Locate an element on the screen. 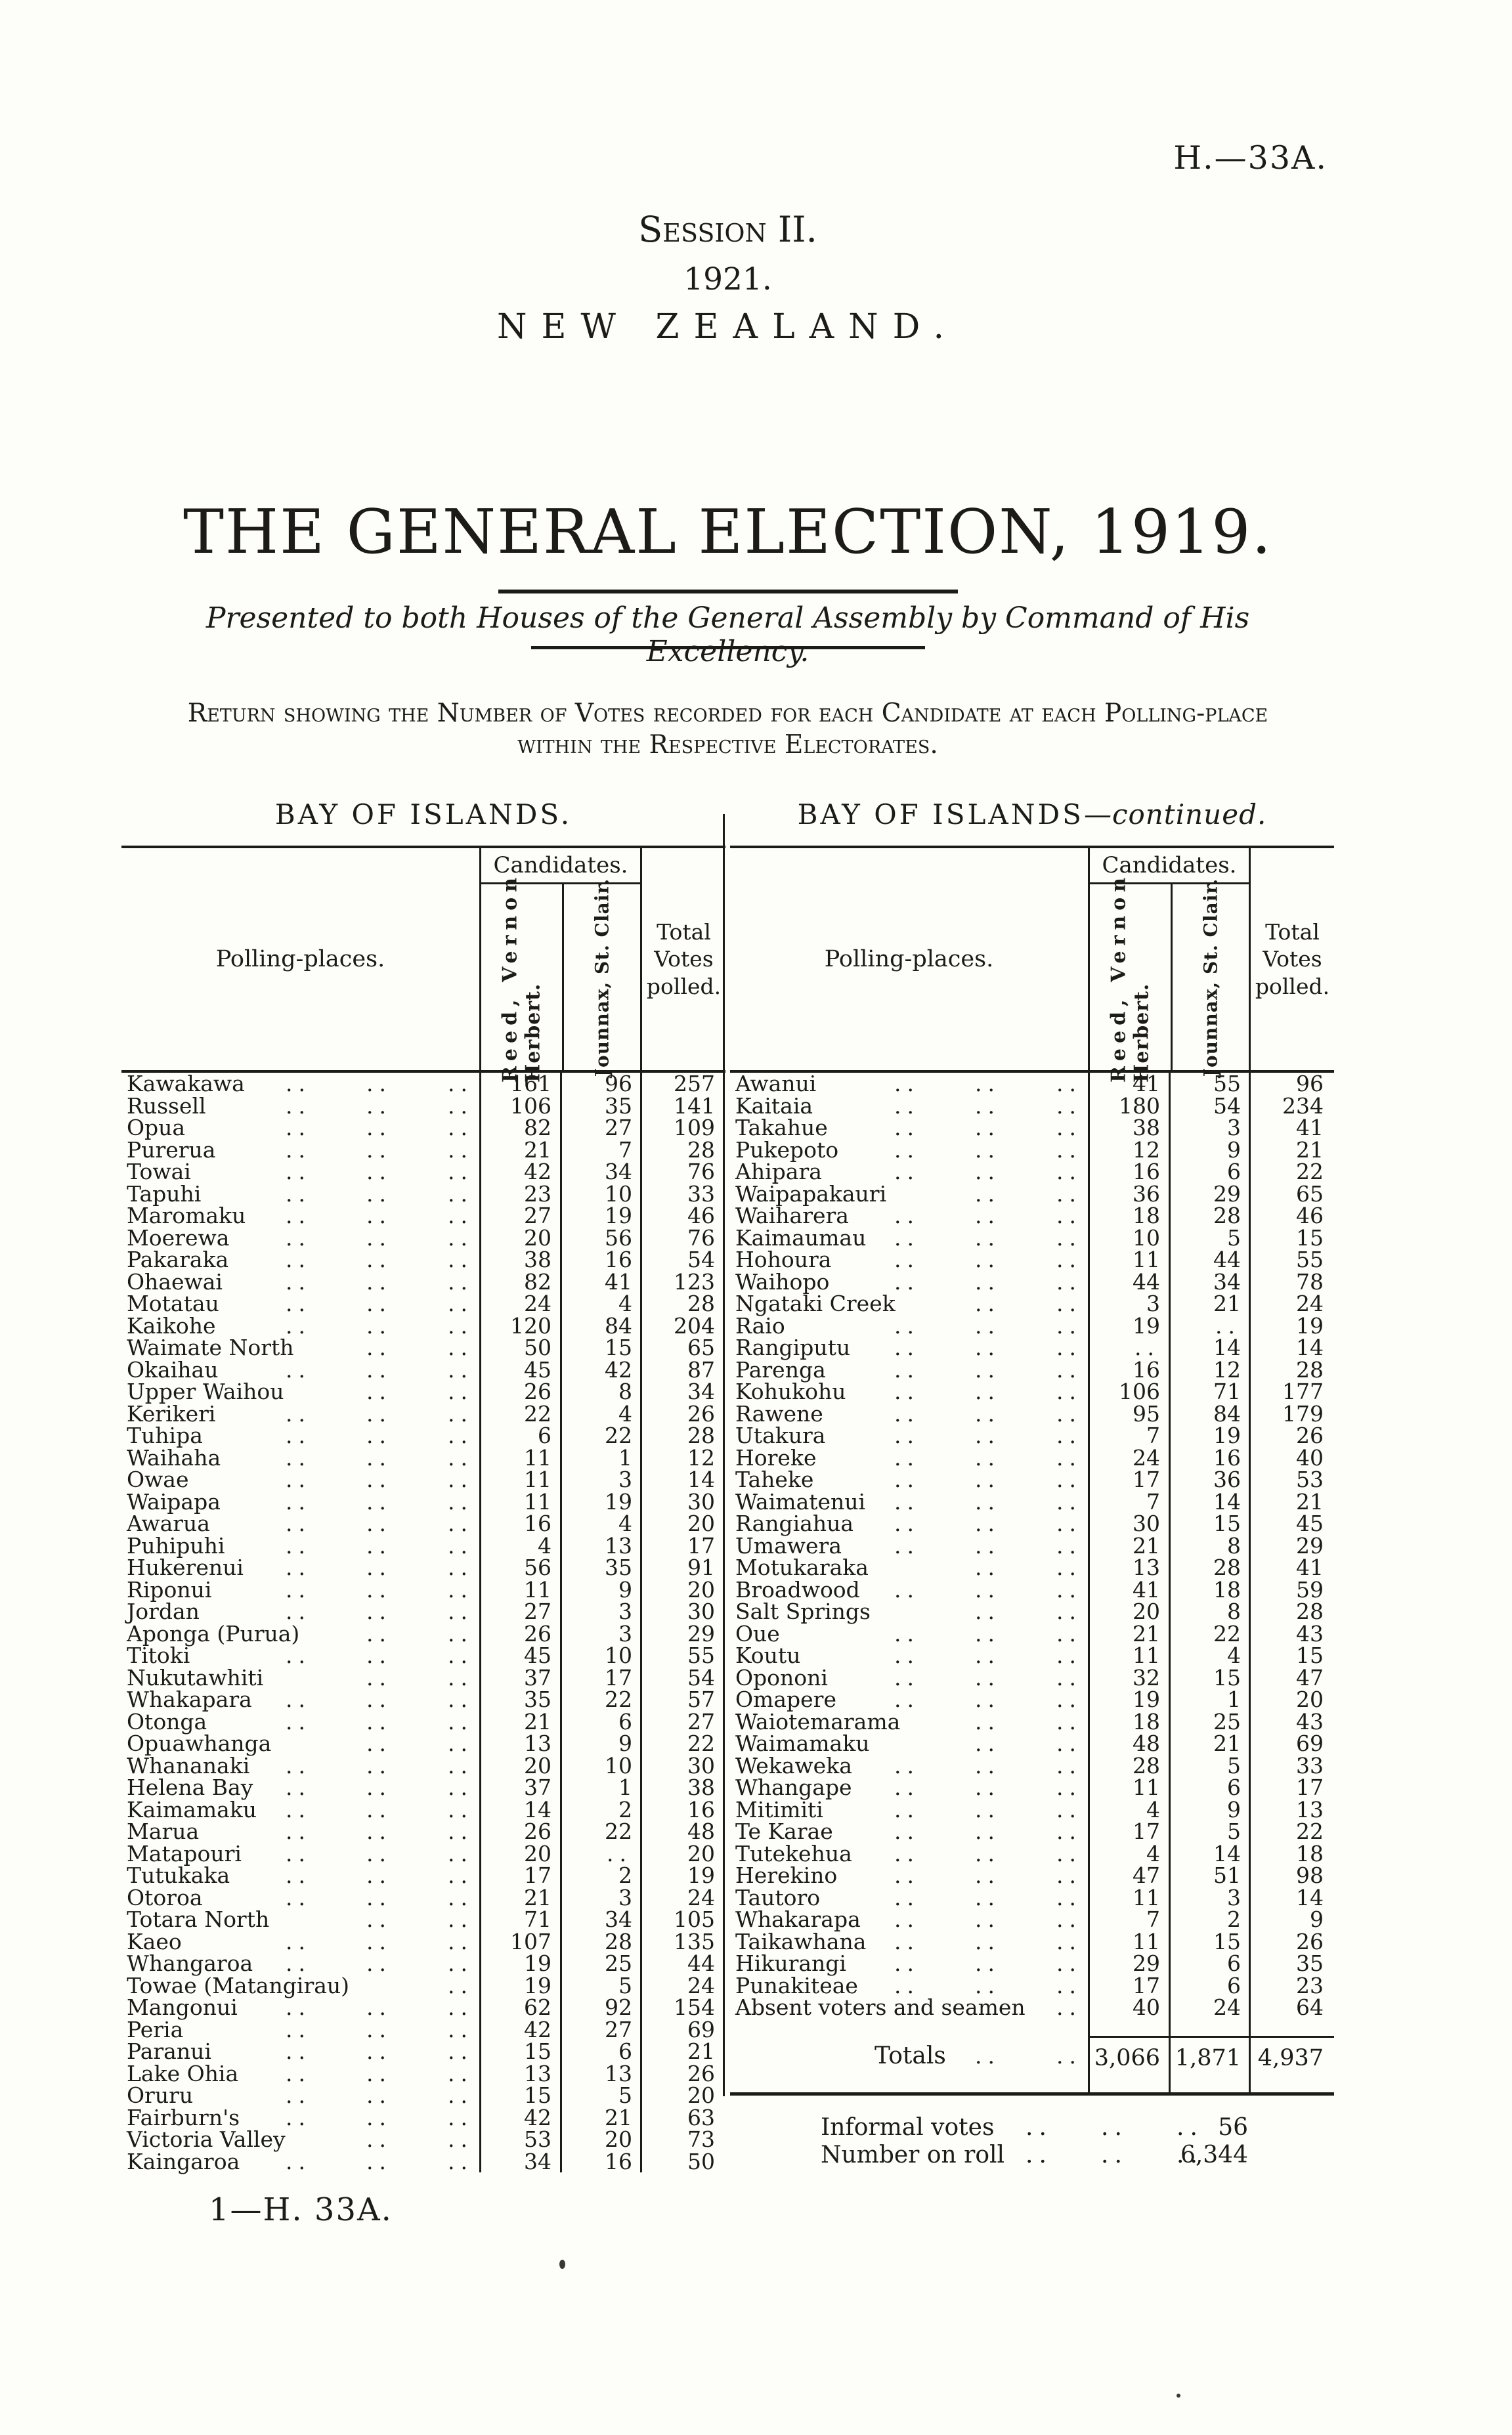 This screenshot has height=2435, width=1512. votes-candidate1: 13 is located at coordinates (521, 1744).